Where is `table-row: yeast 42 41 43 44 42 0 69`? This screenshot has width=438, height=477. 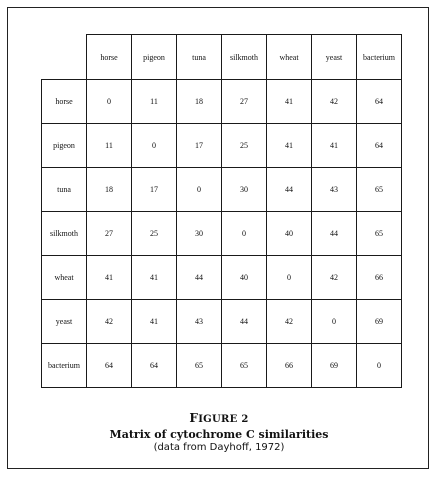
table-row: yeast 42 41 43 44 42 0 69 is located at coordinates (221, 321).